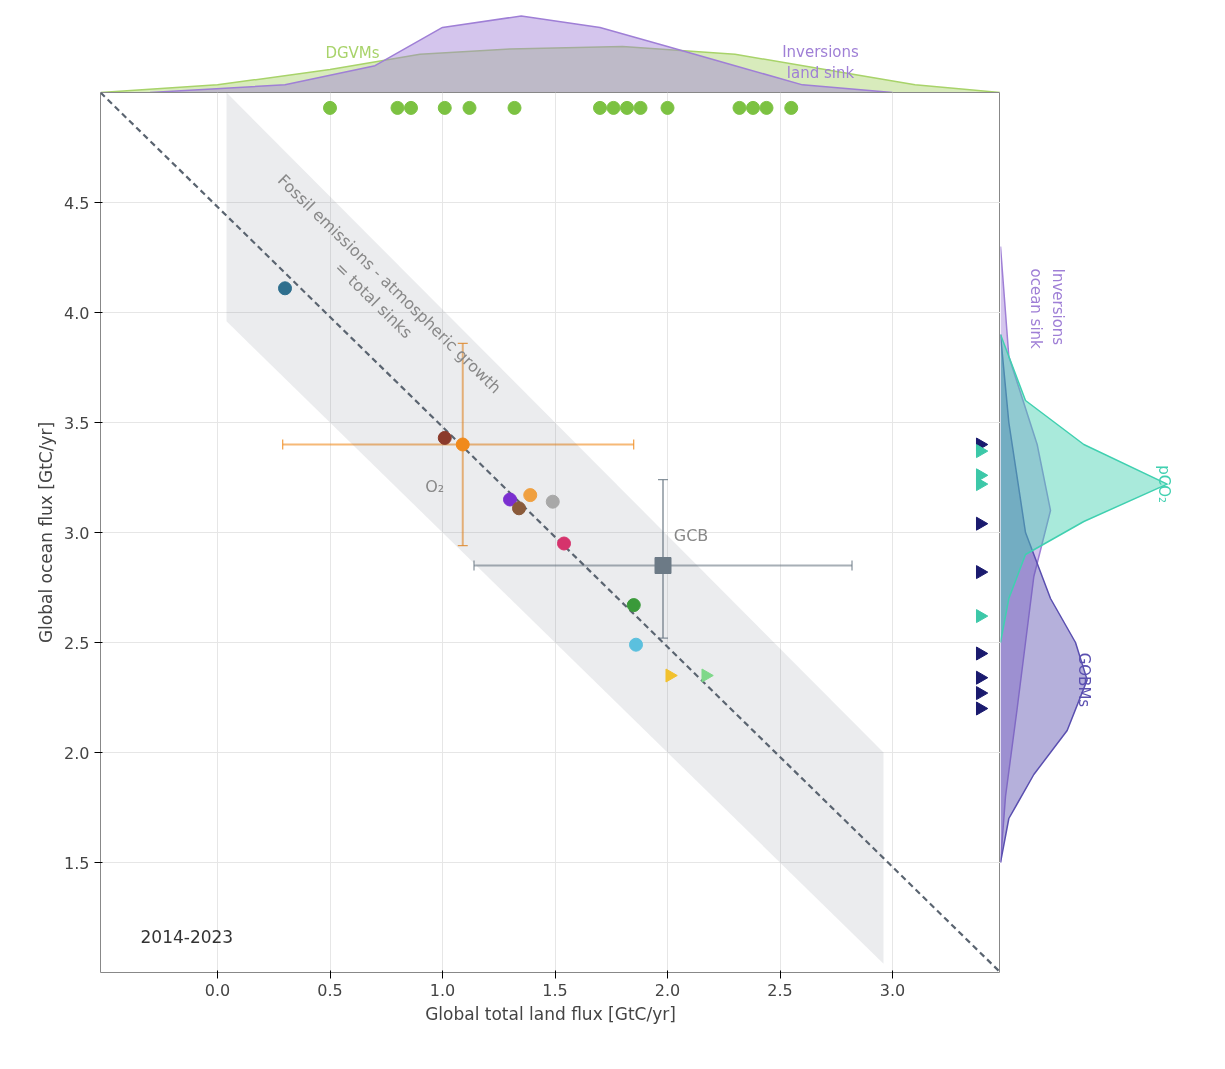  I want to click on x-tick-label: 1.5, so click(555, 990).